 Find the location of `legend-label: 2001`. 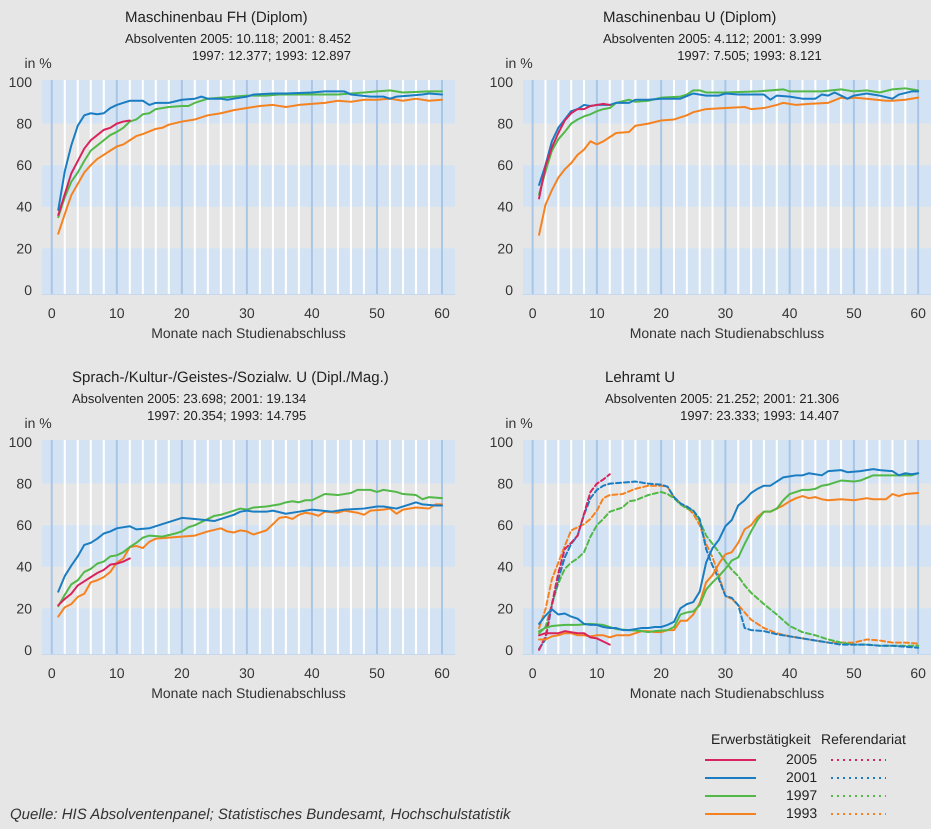

legend-label: 2001 is located at coordinates (802, 777).